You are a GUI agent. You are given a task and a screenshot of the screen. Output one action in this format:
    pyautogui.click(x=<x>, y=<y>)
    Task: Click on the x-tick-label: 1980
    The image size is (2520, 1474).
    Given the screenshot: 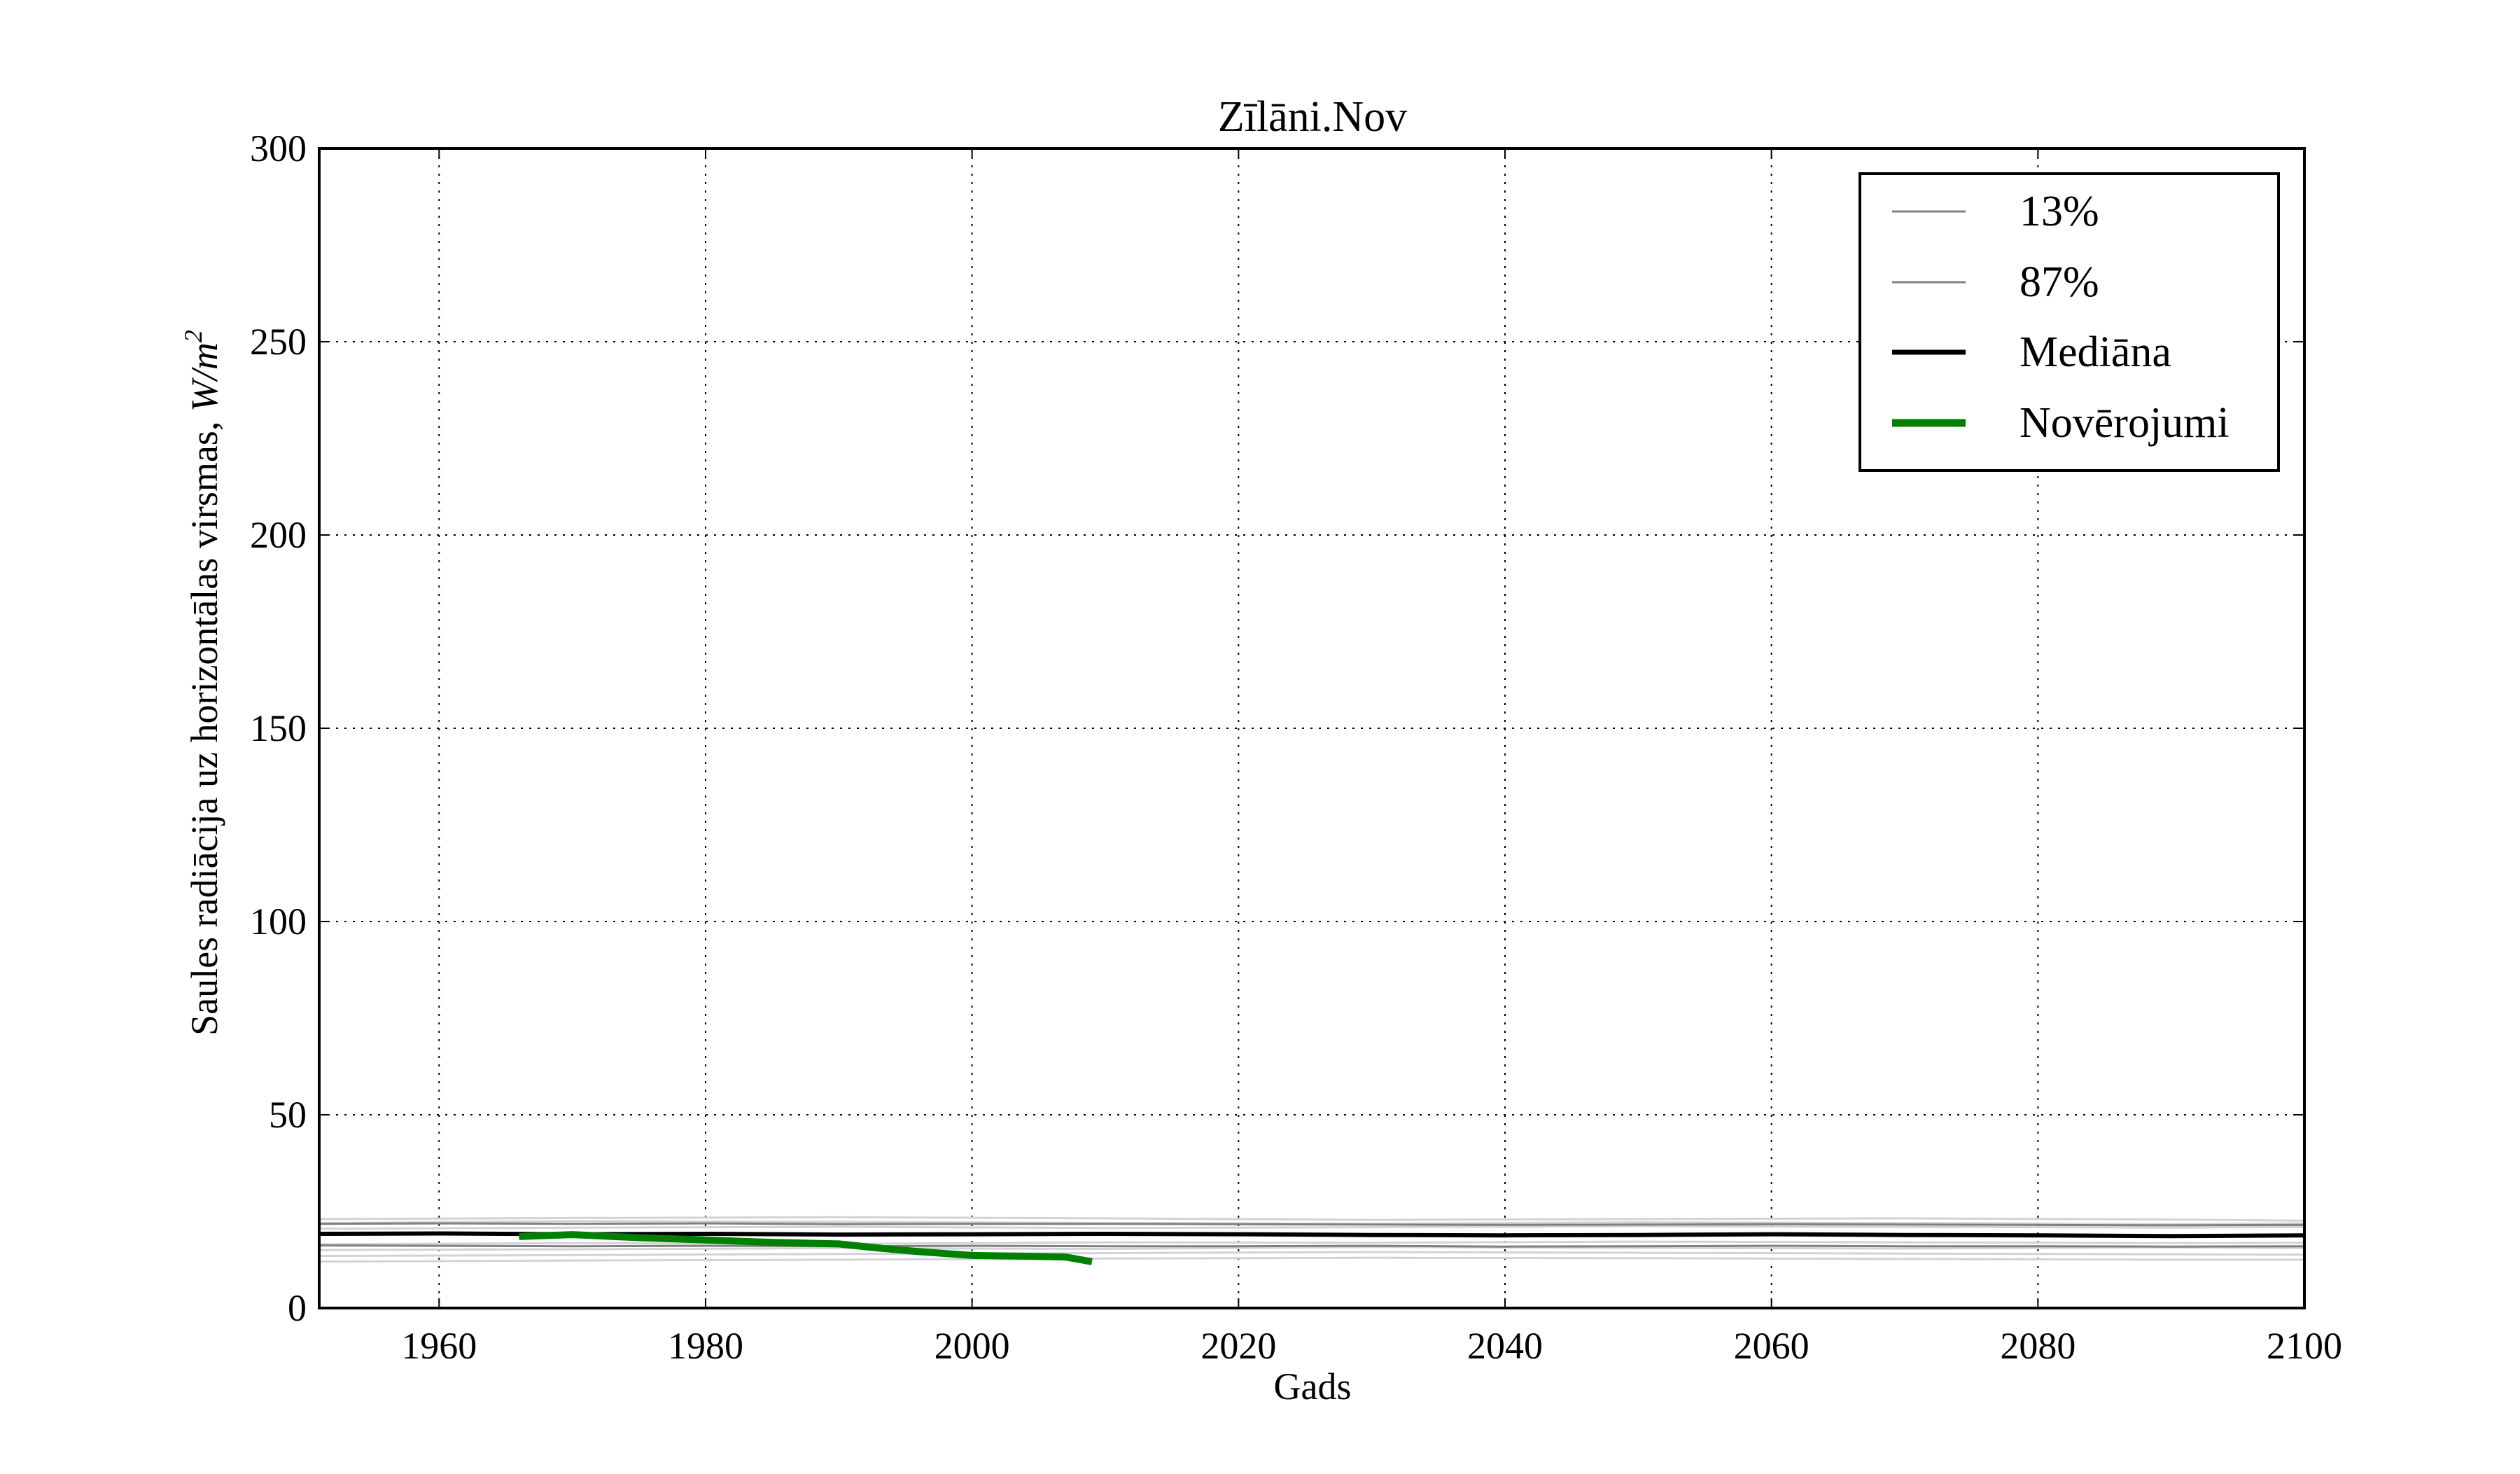 What is the action you would take?
    pyautogui.click(x=705, y=1346)
    